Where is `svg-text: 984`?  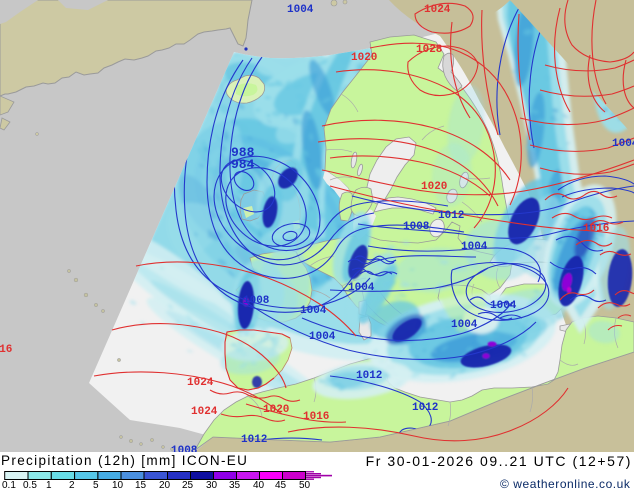
svg-text: 984 is located at coordinates (243, 164).